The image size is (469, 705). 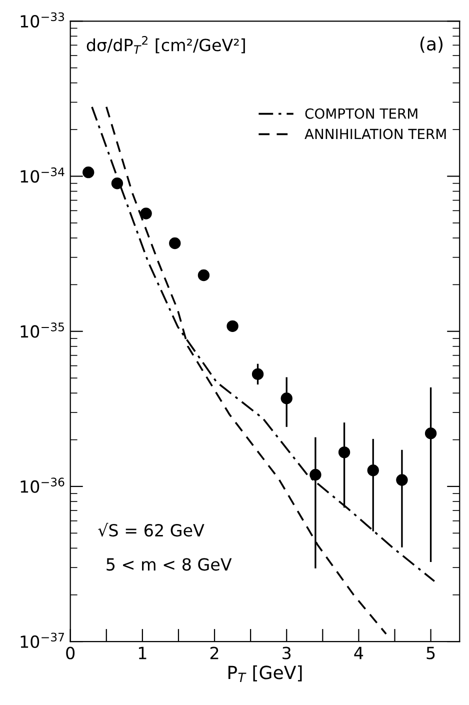 I want to click on y-axis-title: dσ/dP$_{T}$$^{2}$ [cm²/GeV²], so click(x=165, y=45).